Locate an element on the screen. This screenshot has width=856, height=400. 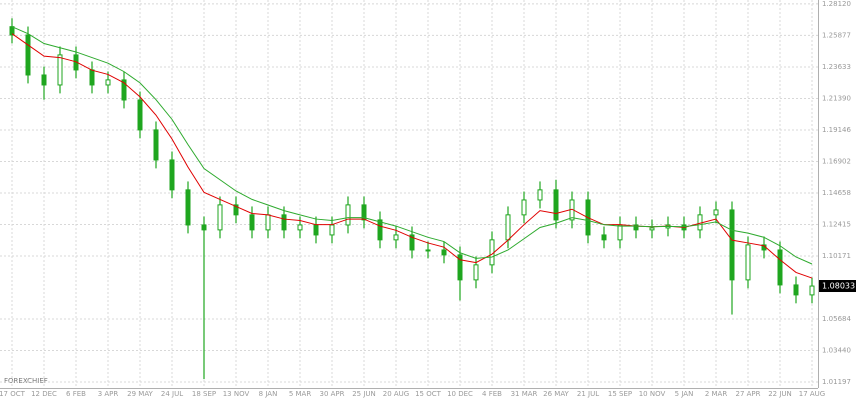
last-price-box is located at coordinates (837, 286).